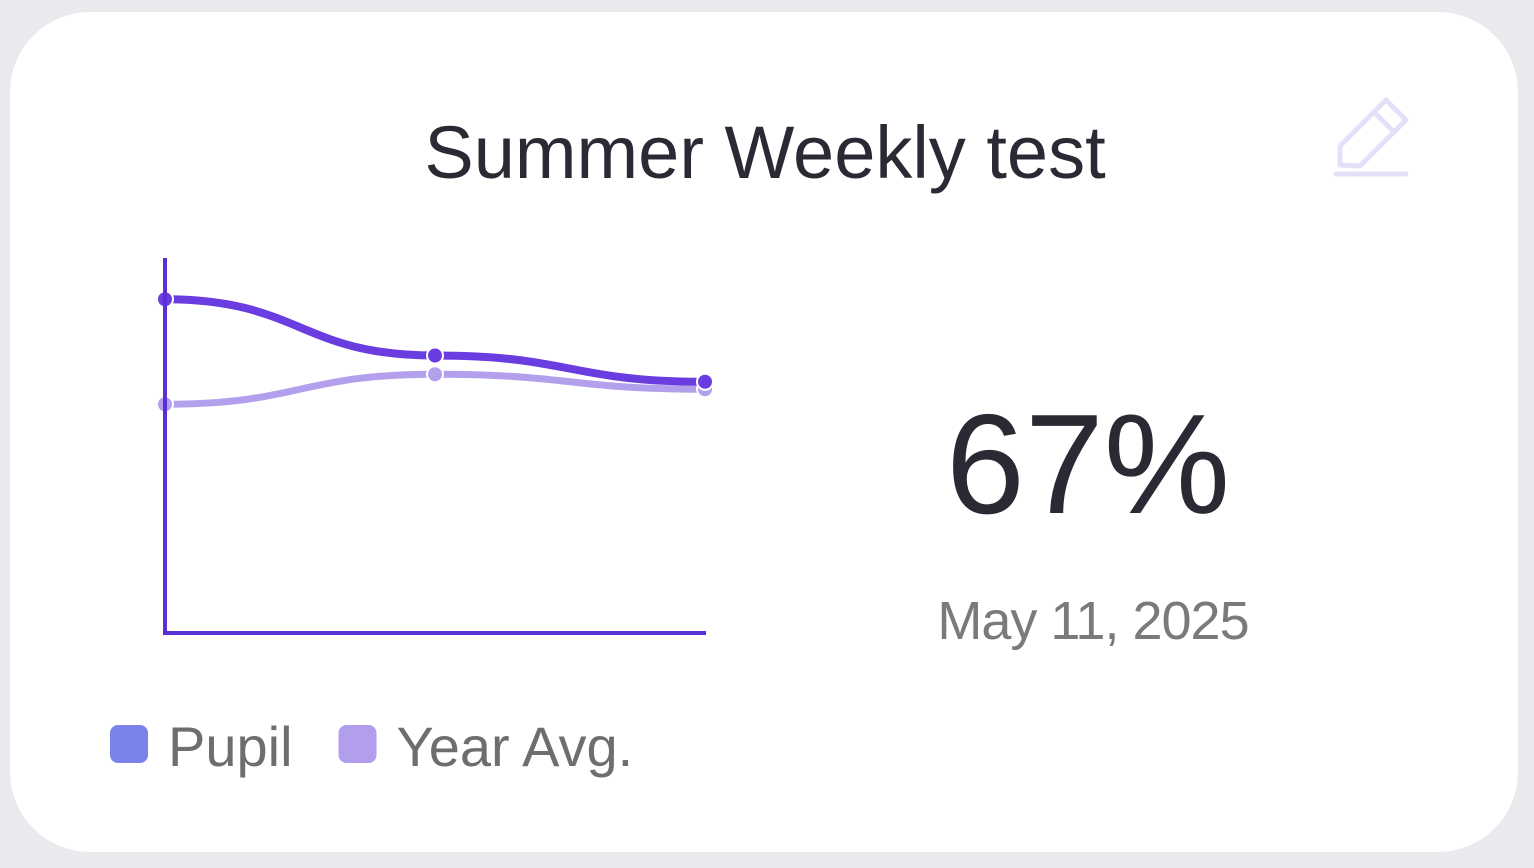 The image size is (1534, 868). I want to click on legend-label: Year Avg., so click(515, 746).